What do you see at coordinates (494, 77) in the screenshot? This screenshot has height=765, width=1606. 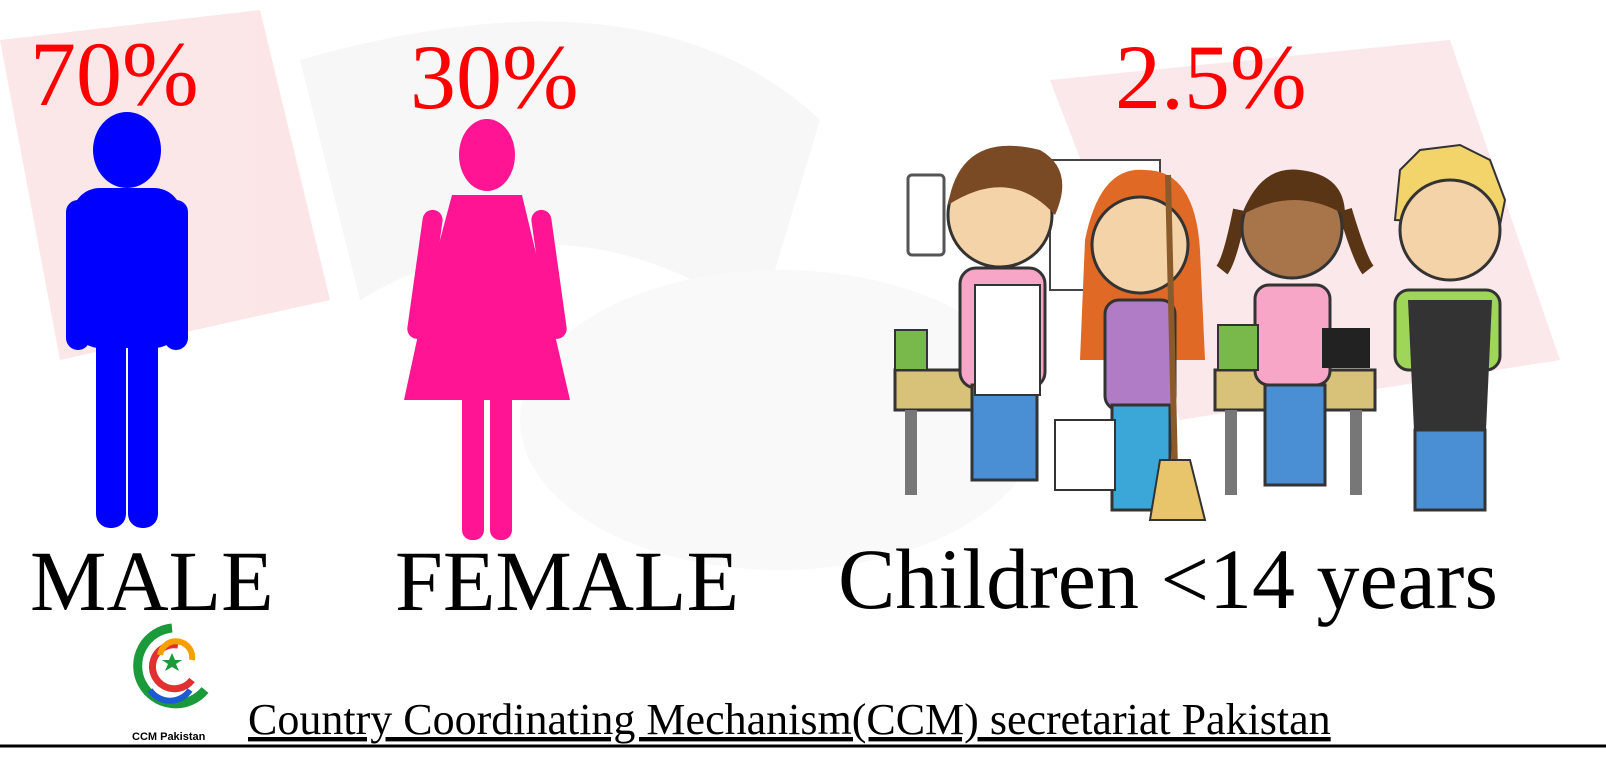 I see `female-percent: 30%` at bounding box center [494, 77].